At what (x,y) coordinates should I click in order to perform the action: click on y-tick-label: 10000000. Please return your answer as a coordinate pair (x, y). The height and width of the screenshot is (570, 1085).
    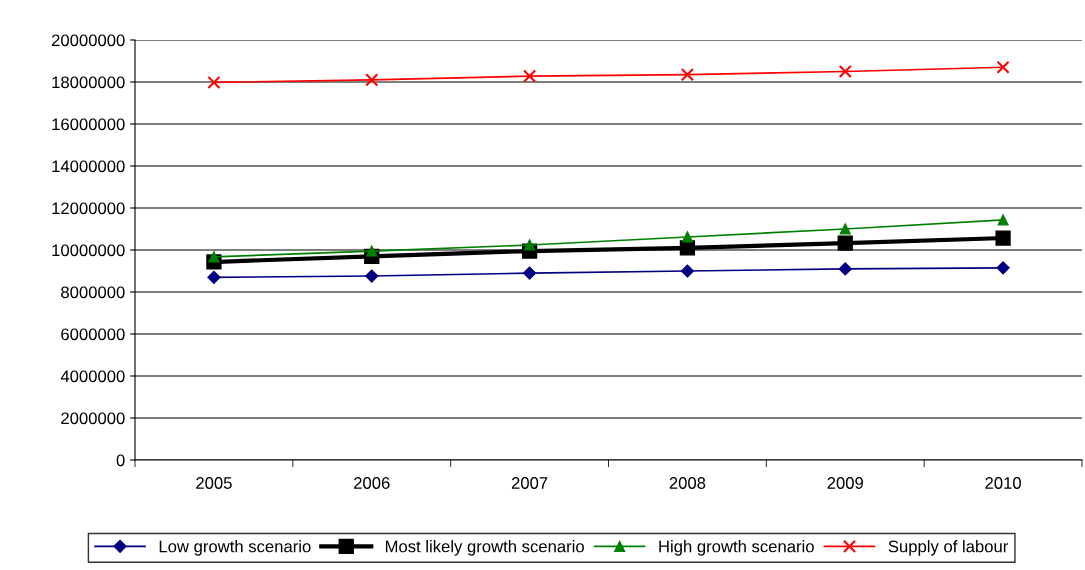
    Looking at the image, I should click on (88, 250).